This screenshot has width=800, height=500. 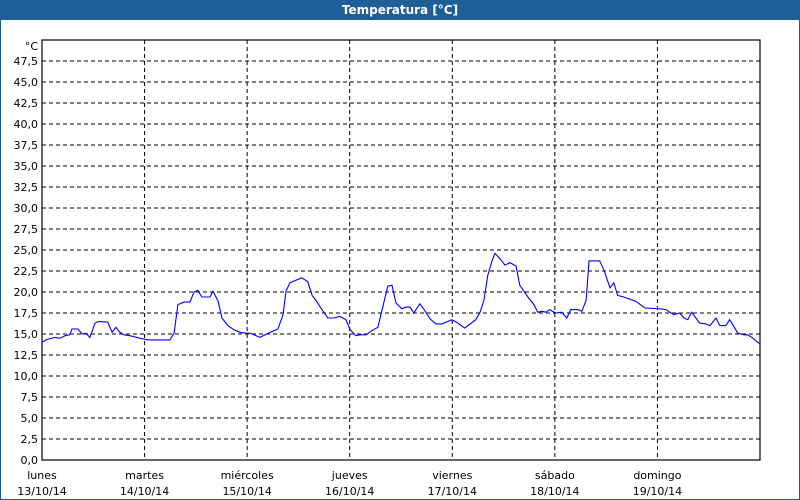 What do you see at coordinates (26, 166) in the screenshot?
I see `y-tick-label: 35,0` at bounding box center [26, 166].